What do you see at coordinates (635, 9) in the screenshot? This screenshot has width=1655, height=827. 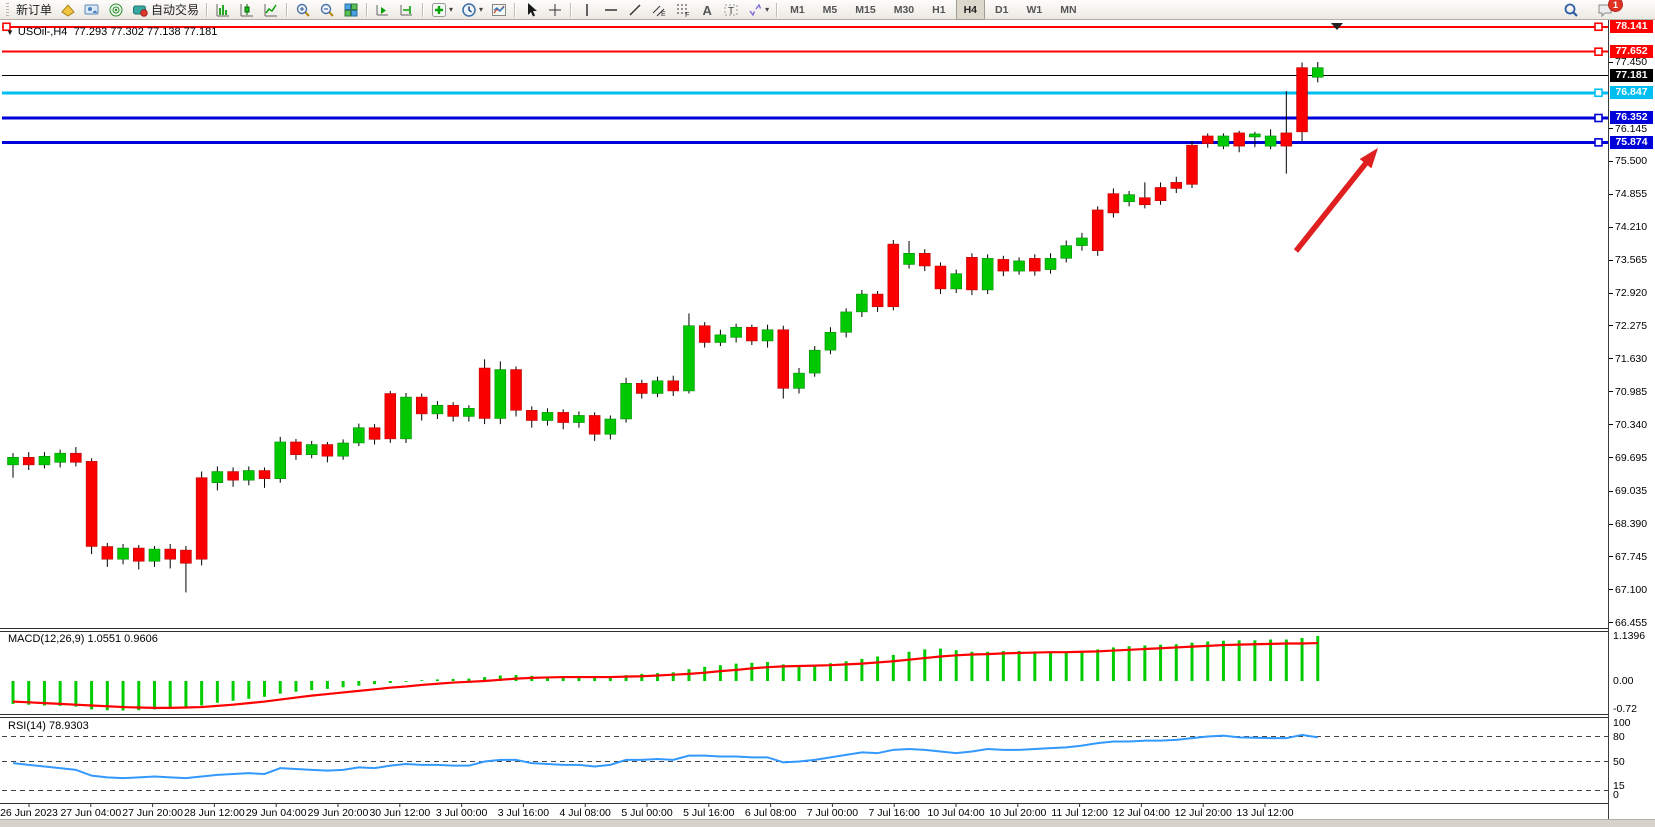 I see `trendline-button` at bounding box center [635, 9].